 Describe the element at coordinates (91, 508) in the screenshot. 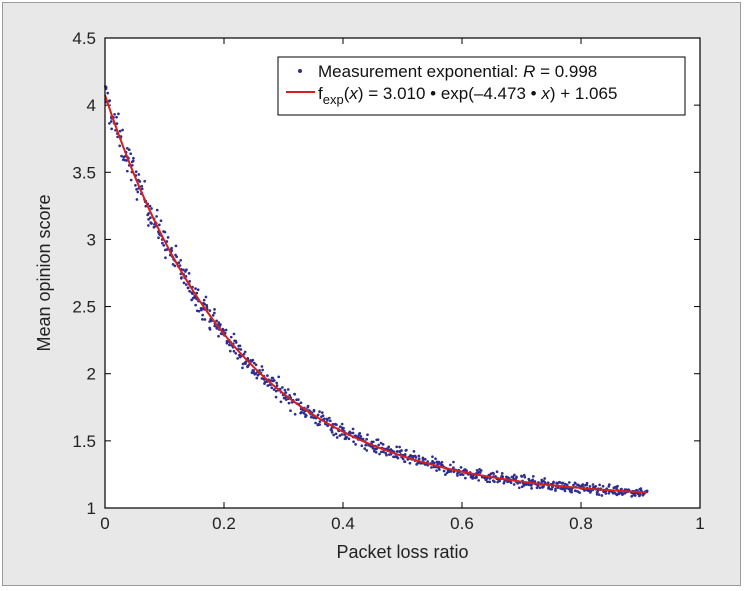

I see `y-tick-label: 1` at that location.